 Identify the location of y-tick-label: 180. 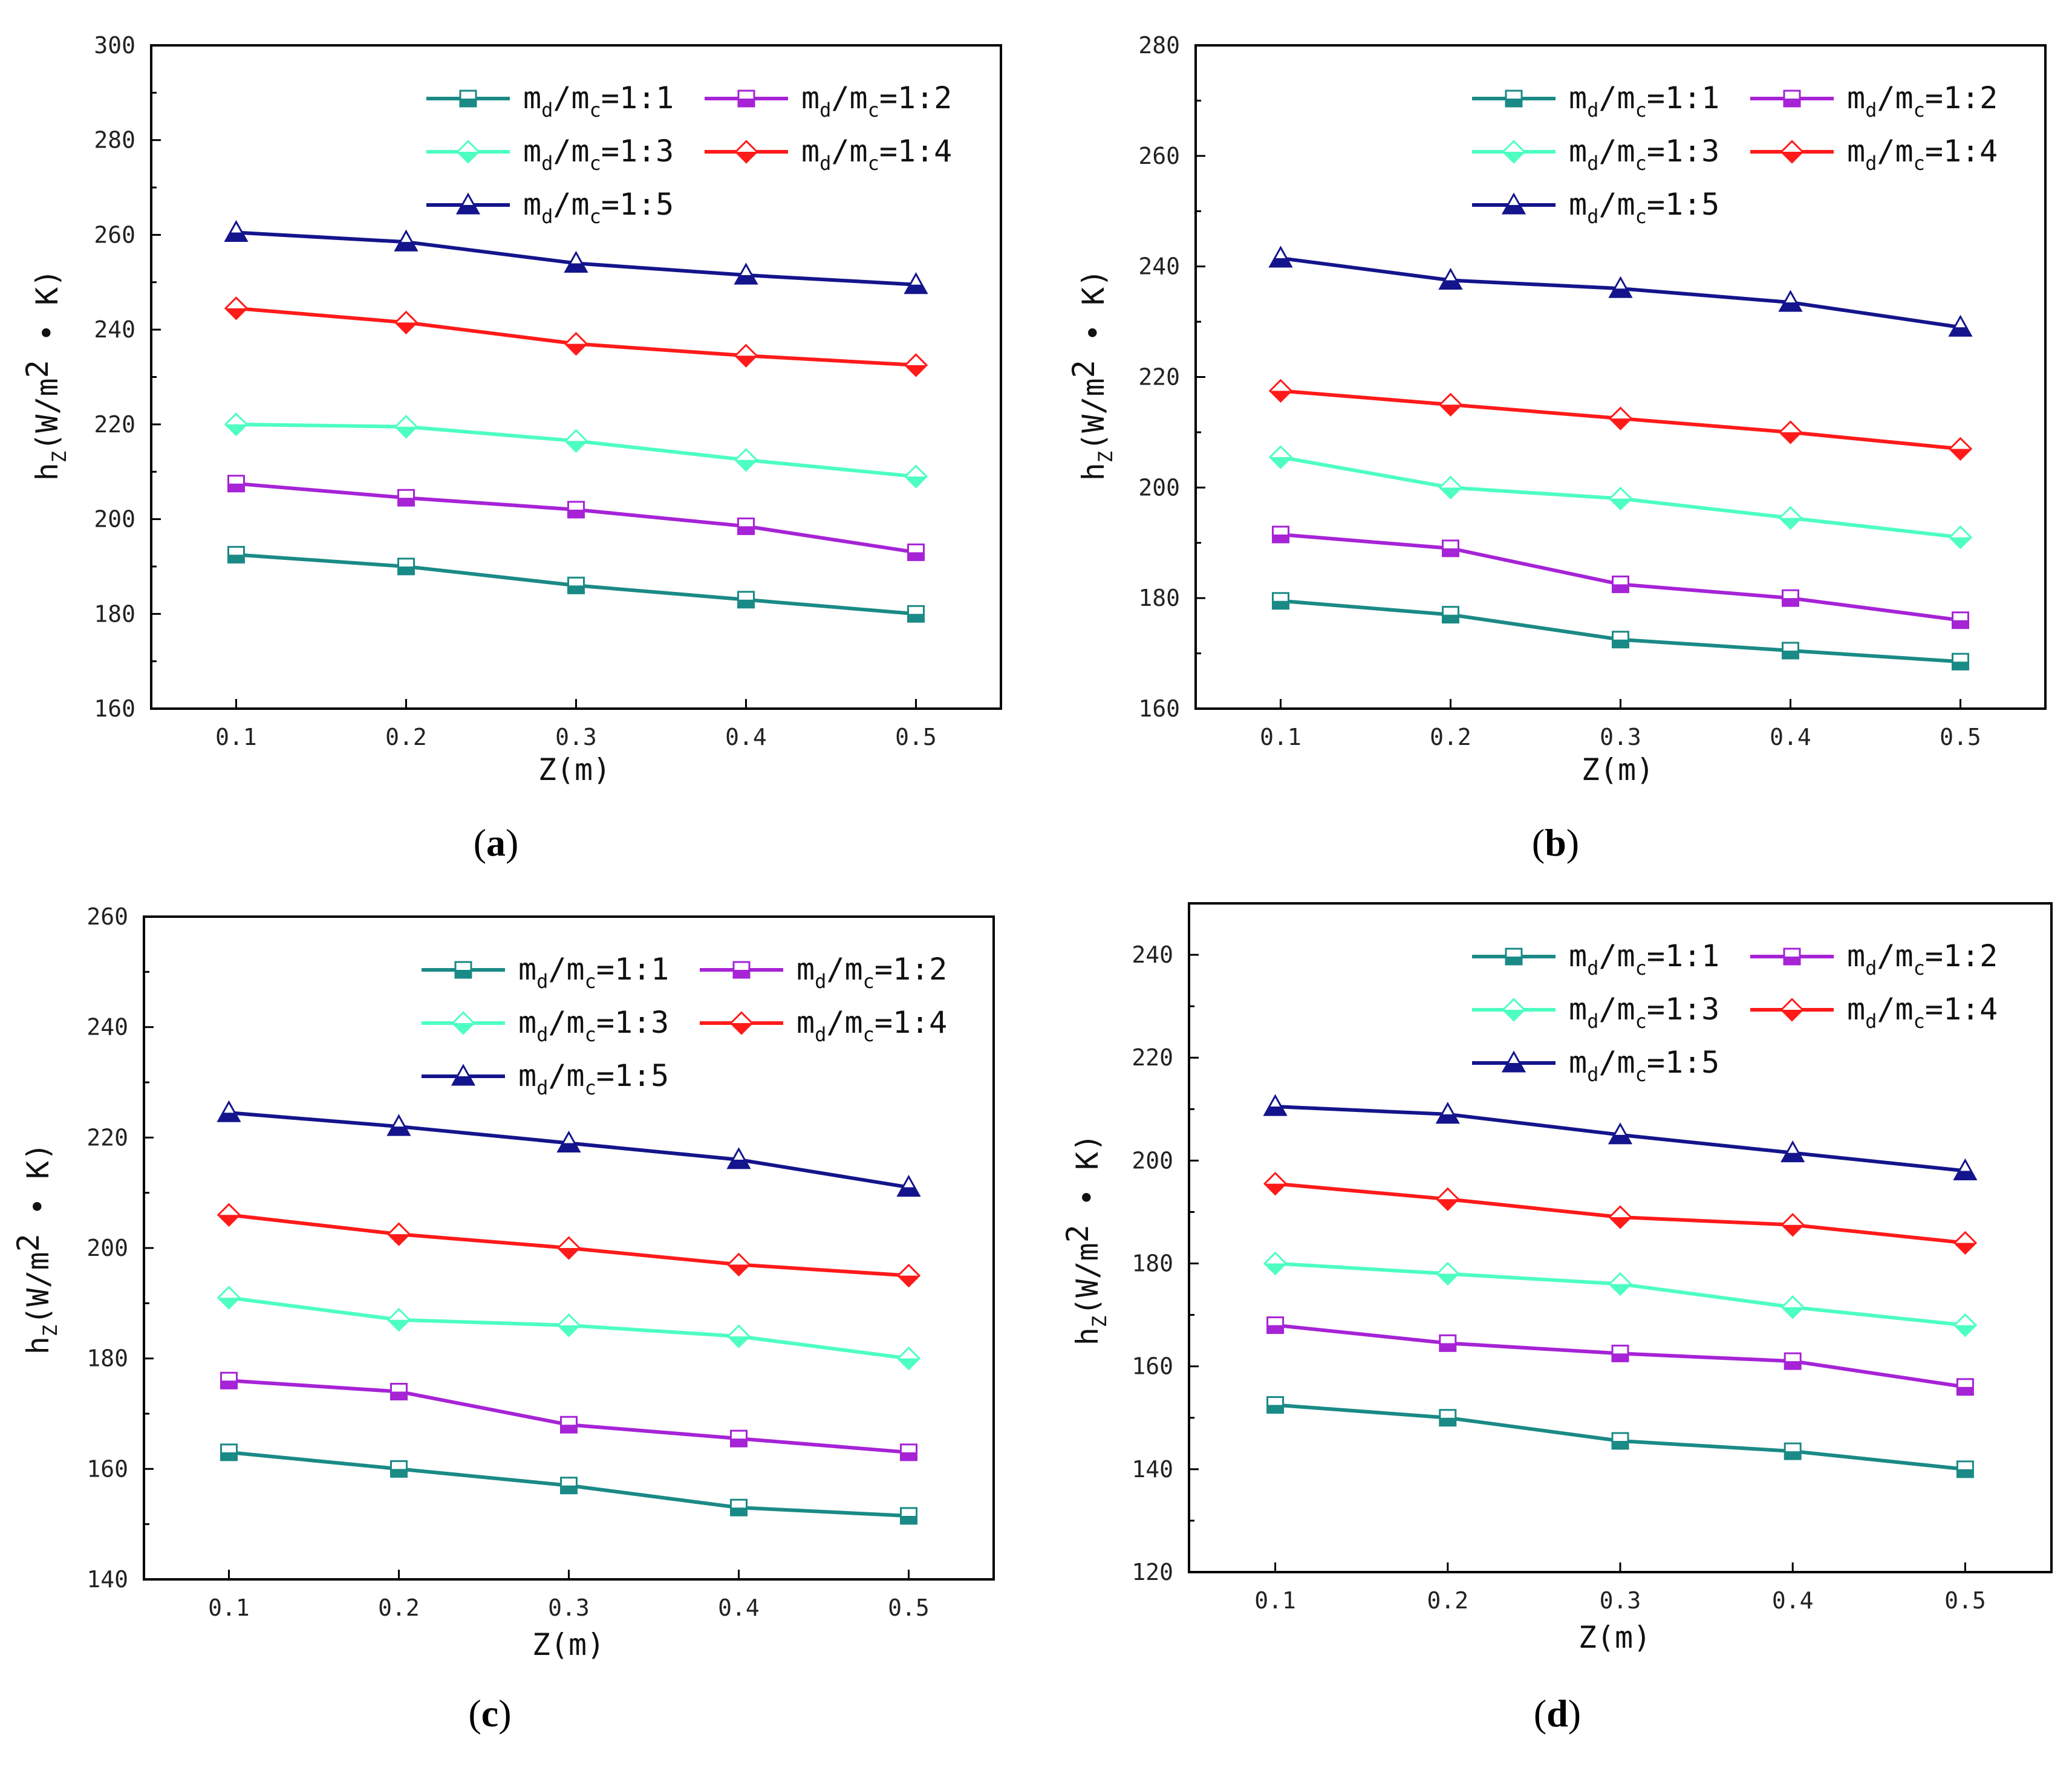
(114, 613).